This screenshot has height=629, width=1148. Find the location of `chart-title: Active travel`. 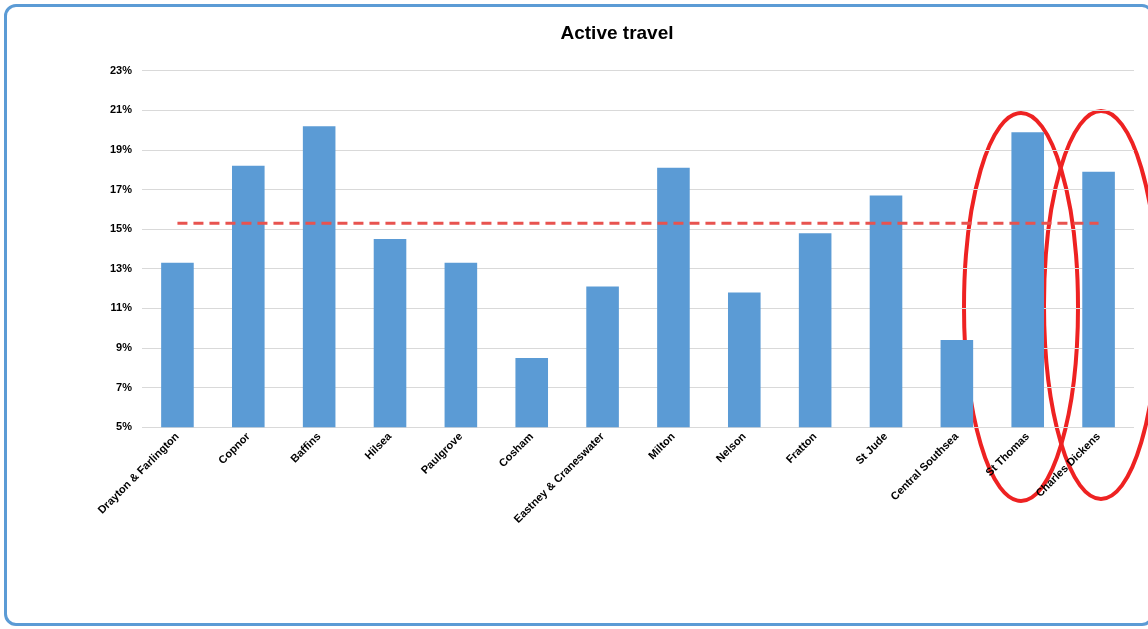

chart-title: Active travel is located at coordinates (617, 32).